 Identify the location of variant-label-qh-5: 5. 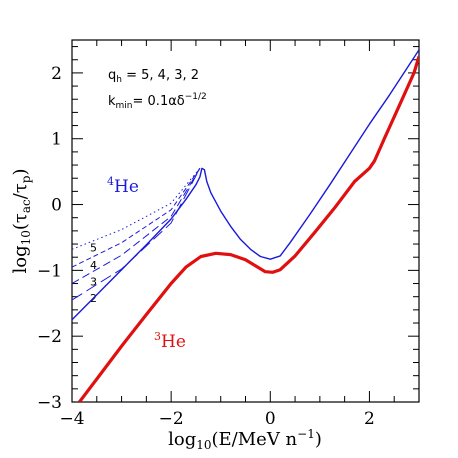
(93, 247).